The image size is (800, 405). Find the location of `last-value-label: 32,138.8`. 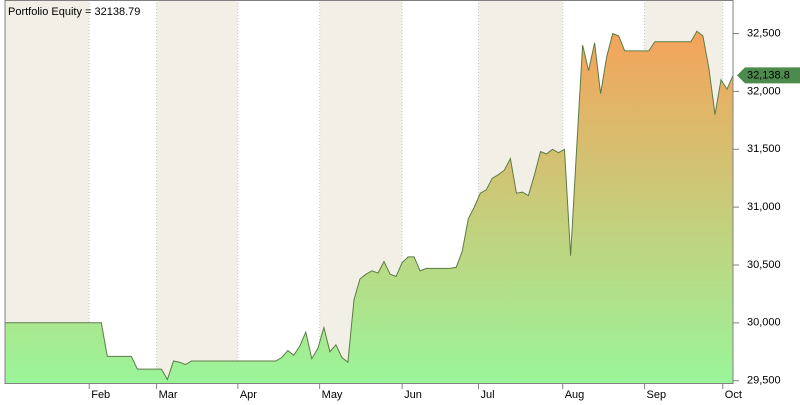

last-value-label: 32,138.8 is located at coordinates (768, 75).